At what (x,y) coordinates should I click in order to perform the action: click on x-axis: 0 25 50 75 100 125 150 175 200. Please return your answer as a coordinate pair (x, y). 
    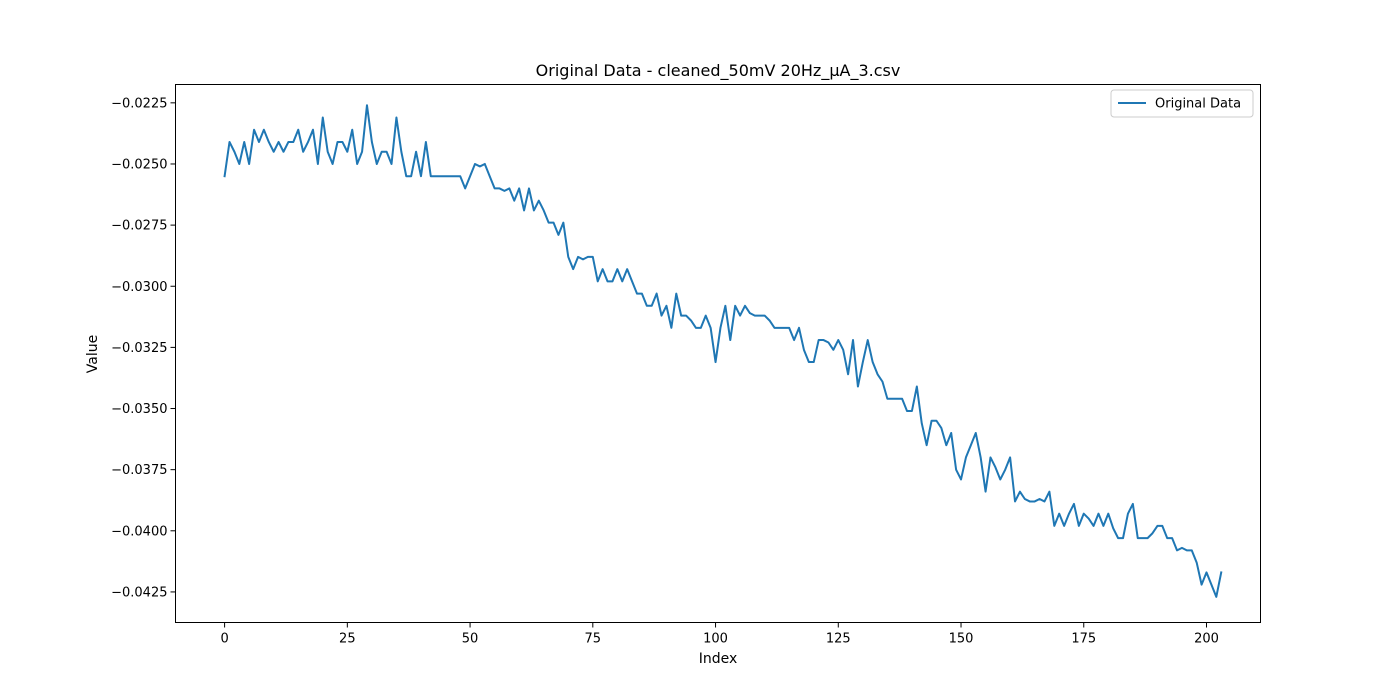
    Looking at the image, I should click on (719, 634).